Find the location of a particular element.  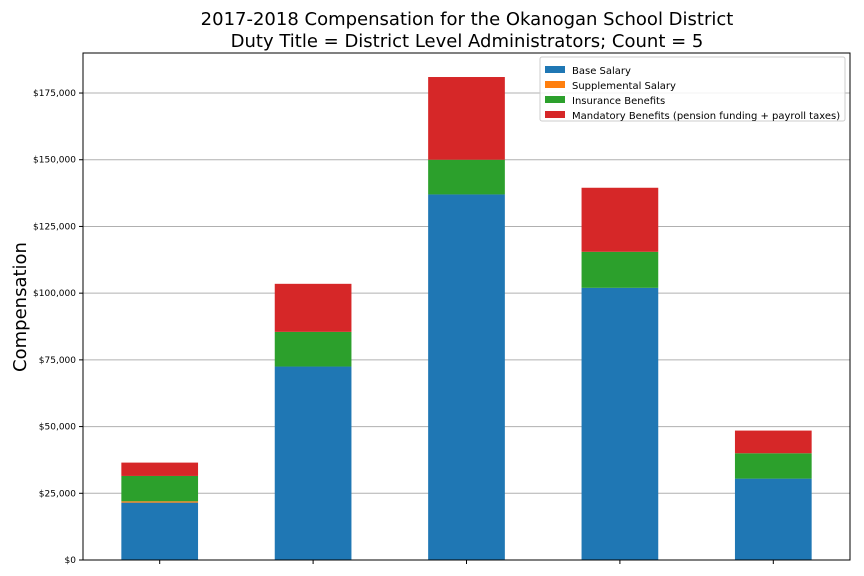

y-tick-label: $125,000 is located at coordinates (54, 227).